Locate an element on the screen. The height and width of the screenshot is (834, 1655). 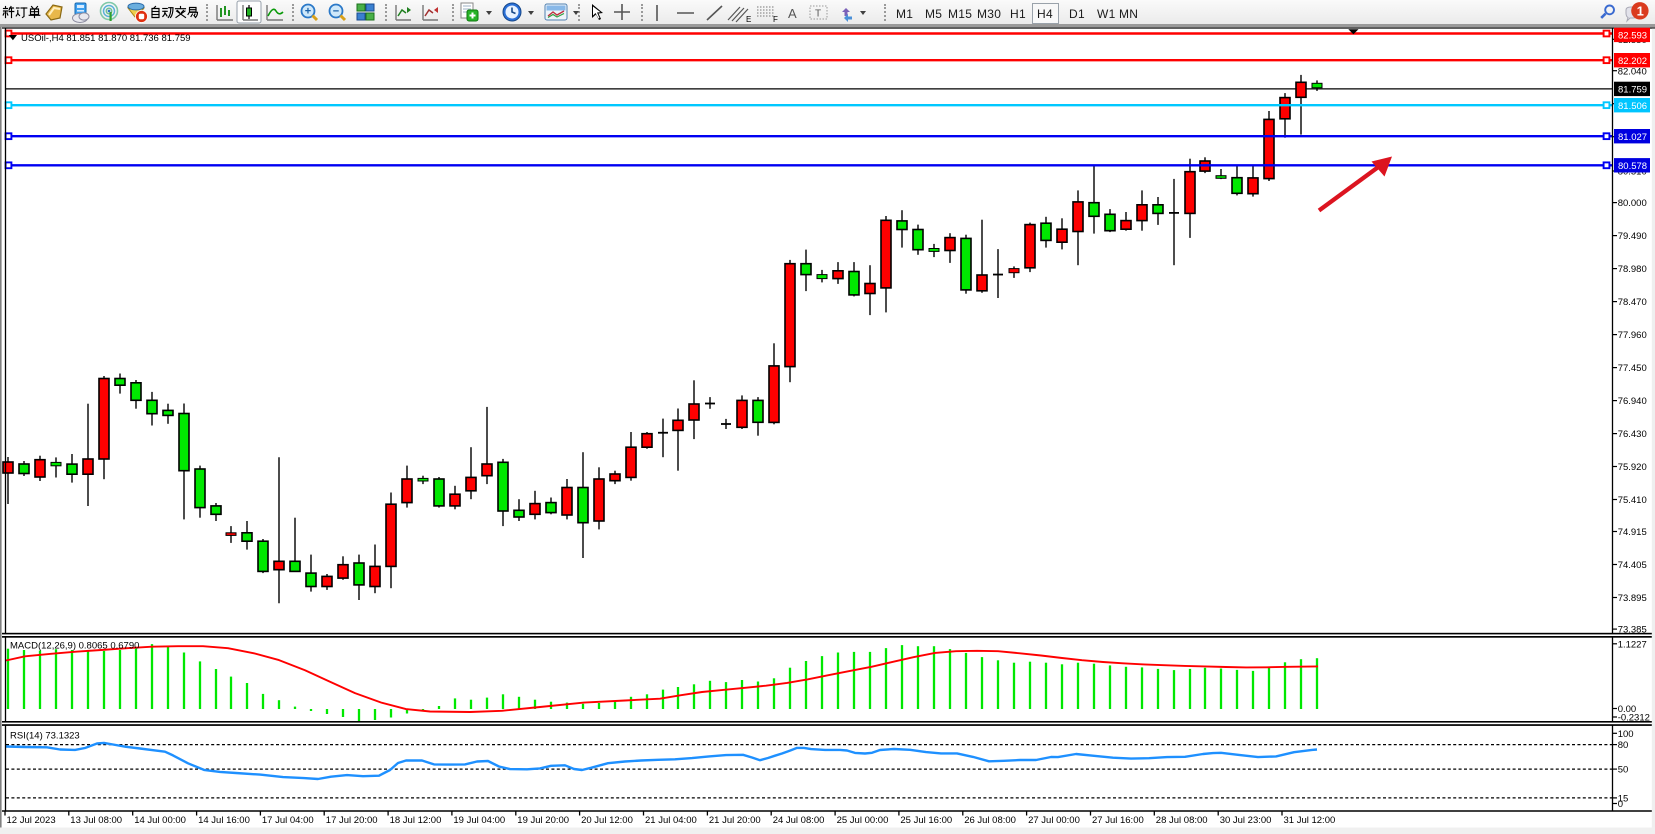
svg-text: 75.410 is located at coordinates (1632, 500).